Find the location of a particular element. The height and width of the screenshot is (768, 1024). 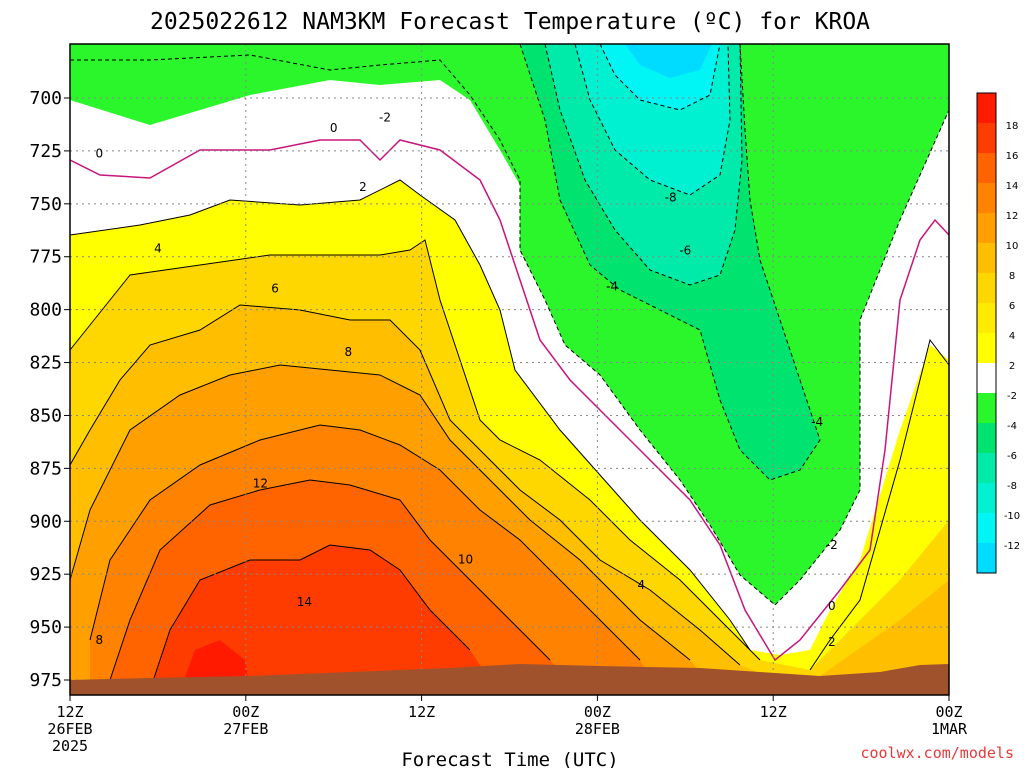

y-tick-label: 975 is located at coordinates (45, 680).